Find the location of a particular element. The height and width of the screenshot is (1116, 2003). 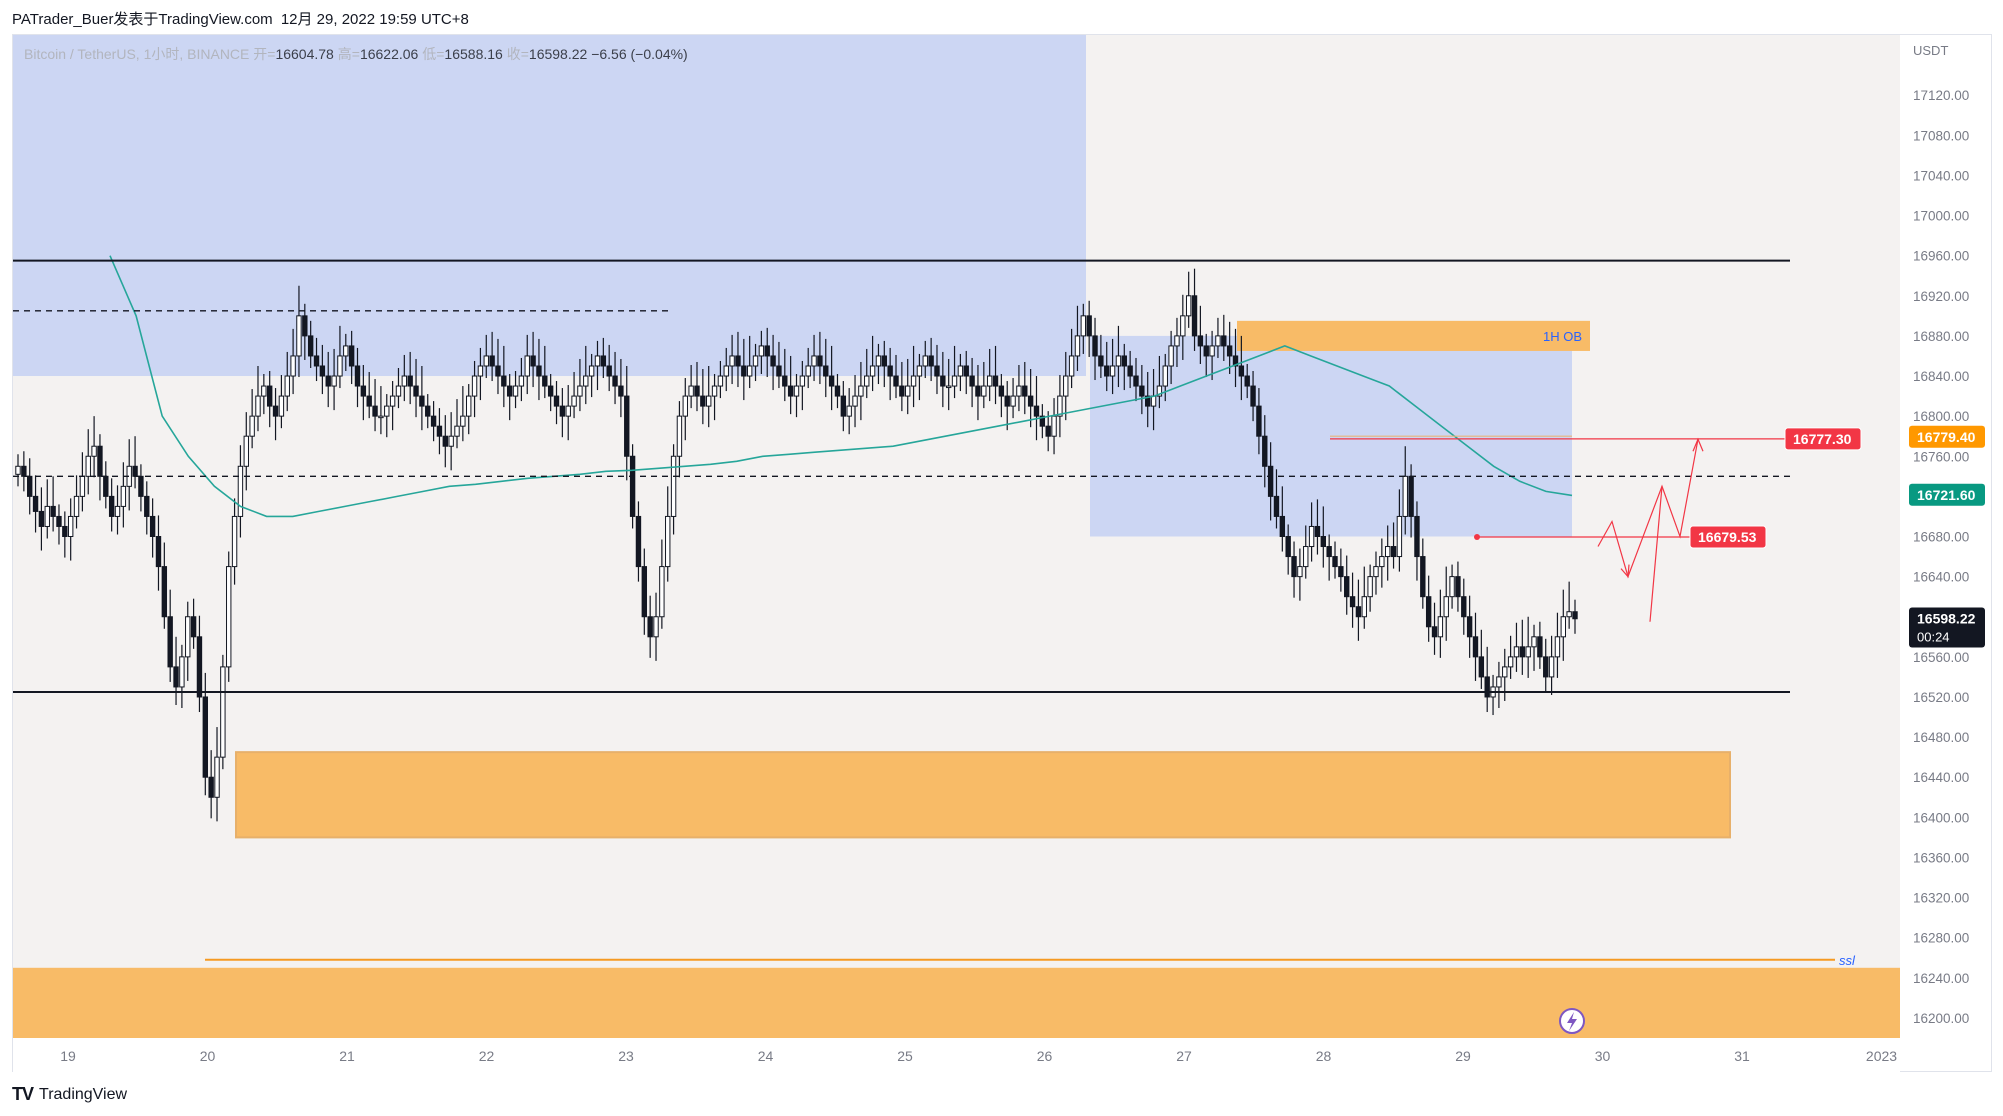

x-tick-label: 29 is located at coordinates (1463, 1056).